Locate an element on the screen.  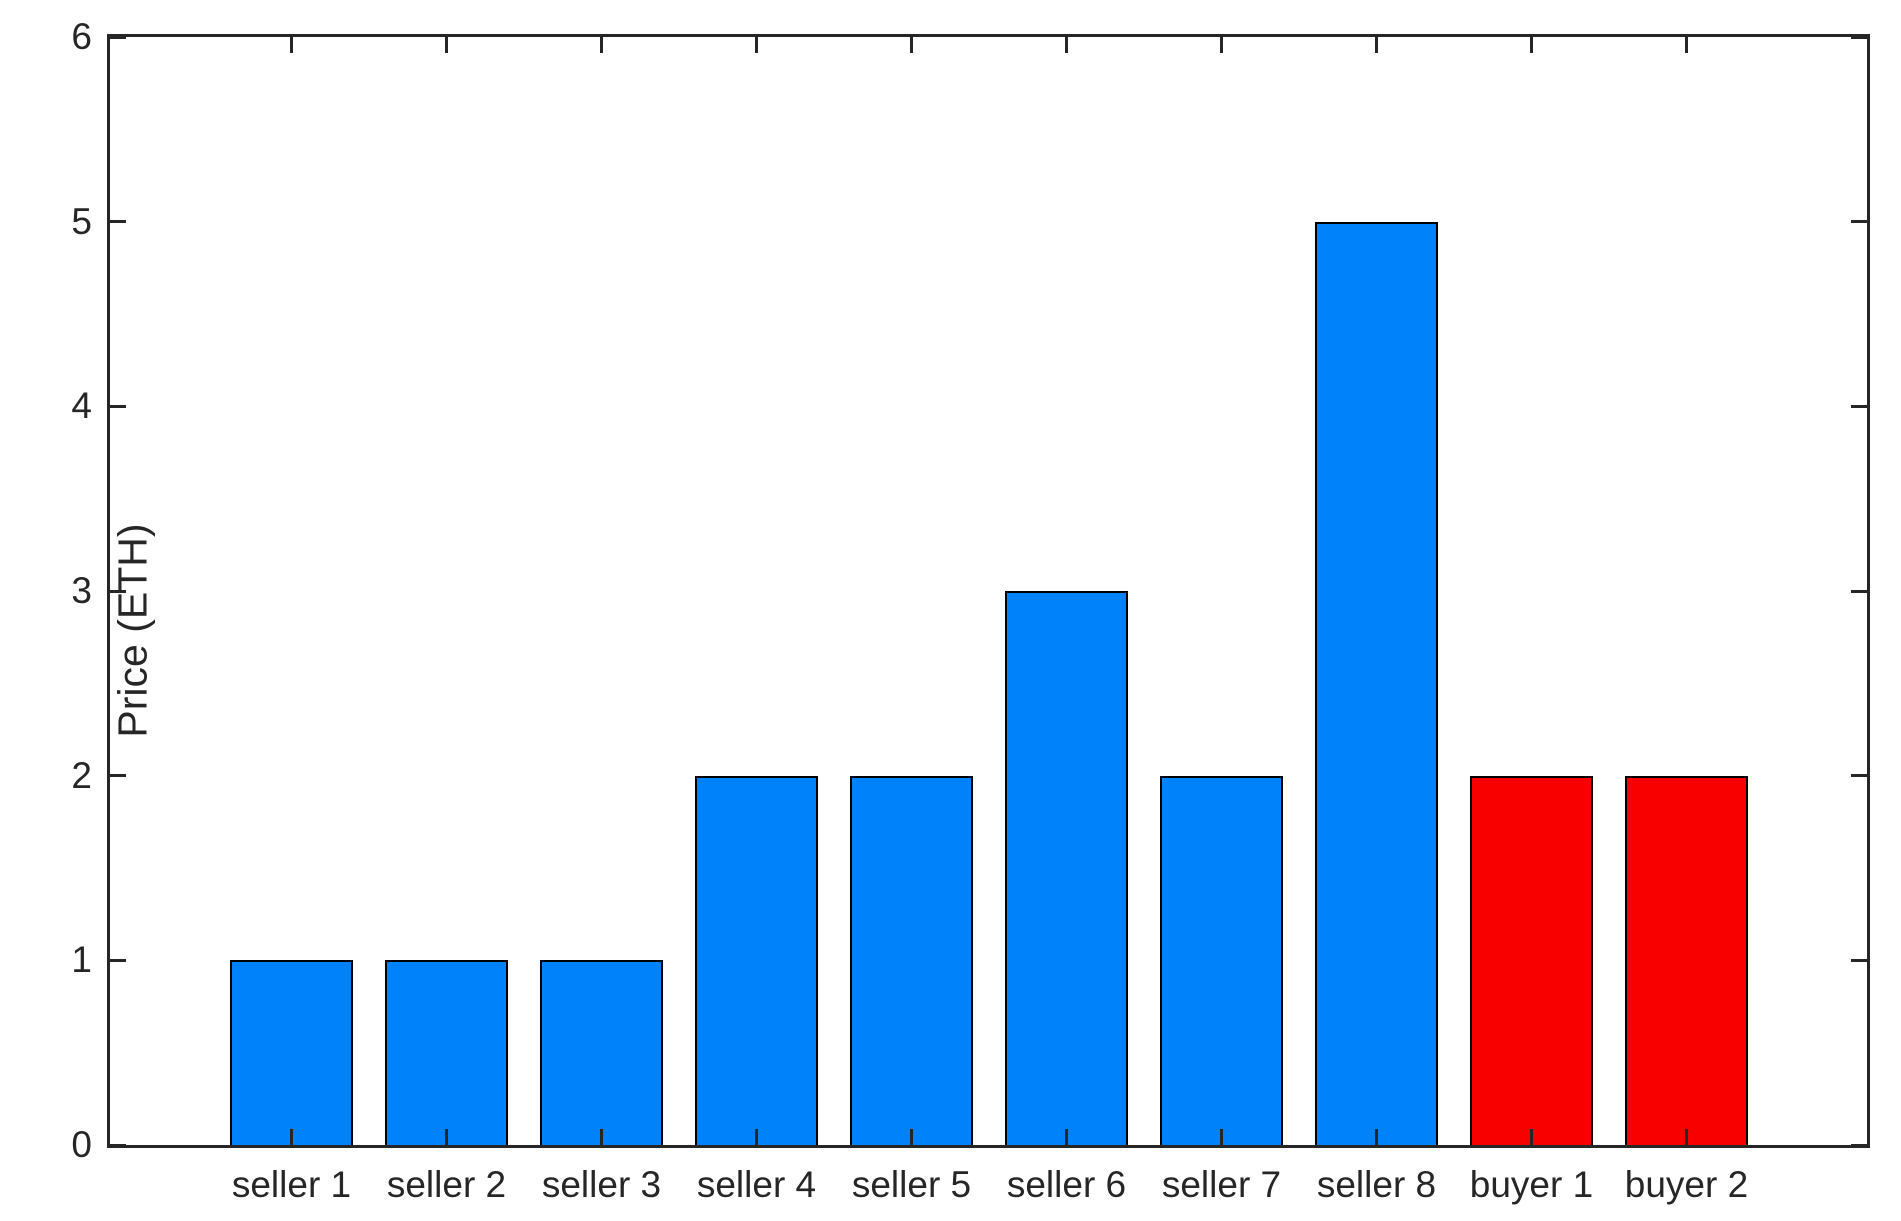
x-tick-label-seller-1: seller 1 is located at coordinates (291, 1184).